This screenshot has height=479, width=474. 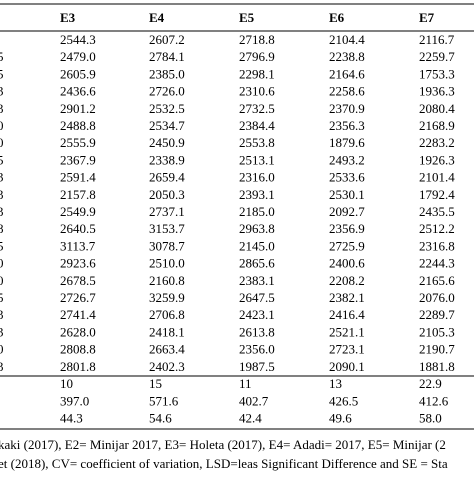 What do you see at coordinates (167, 331) in the screenshot?
I see `cell: 2418.1` at bounding box center [167, 331].